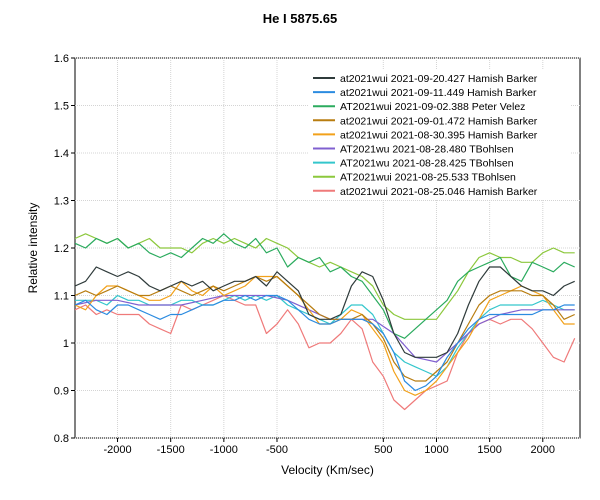  I want to click on x-tick-label: 2000, so click(543, 450).